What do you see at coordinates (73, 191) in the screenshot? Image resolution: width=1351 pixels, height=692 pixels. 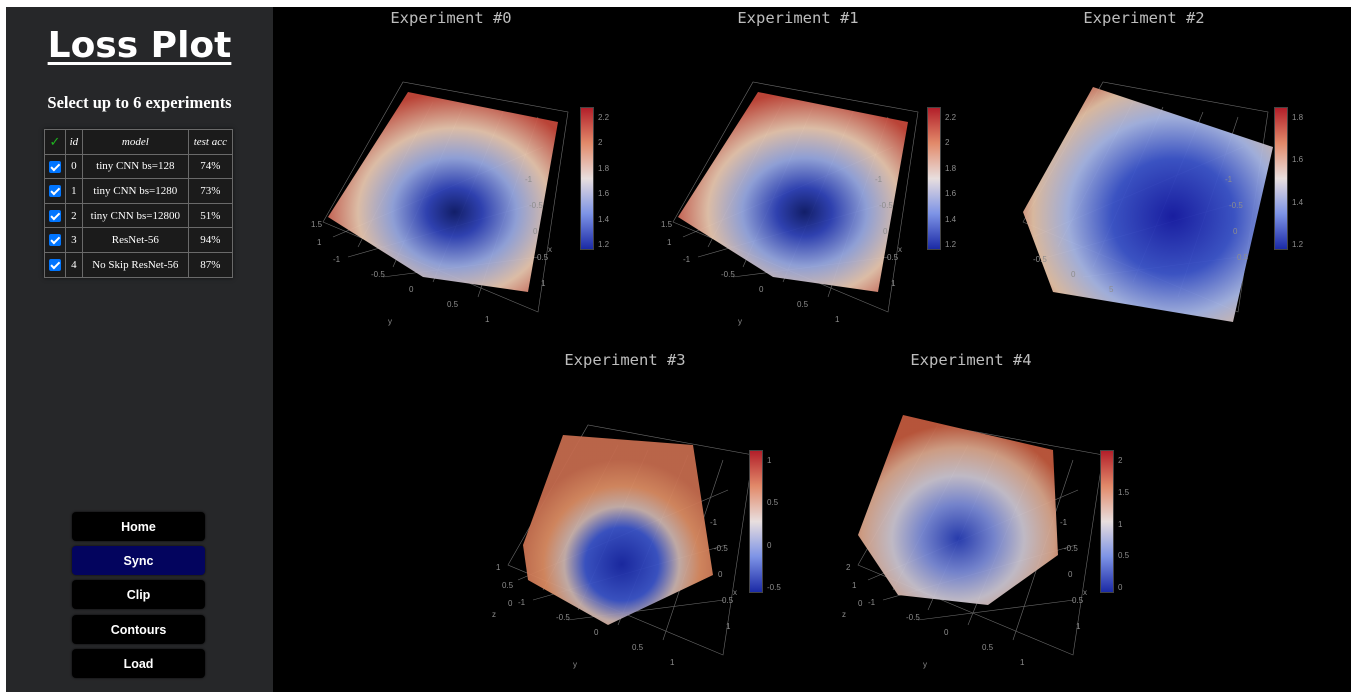 I see `row-id: 1` at bounding box center [73, 191].